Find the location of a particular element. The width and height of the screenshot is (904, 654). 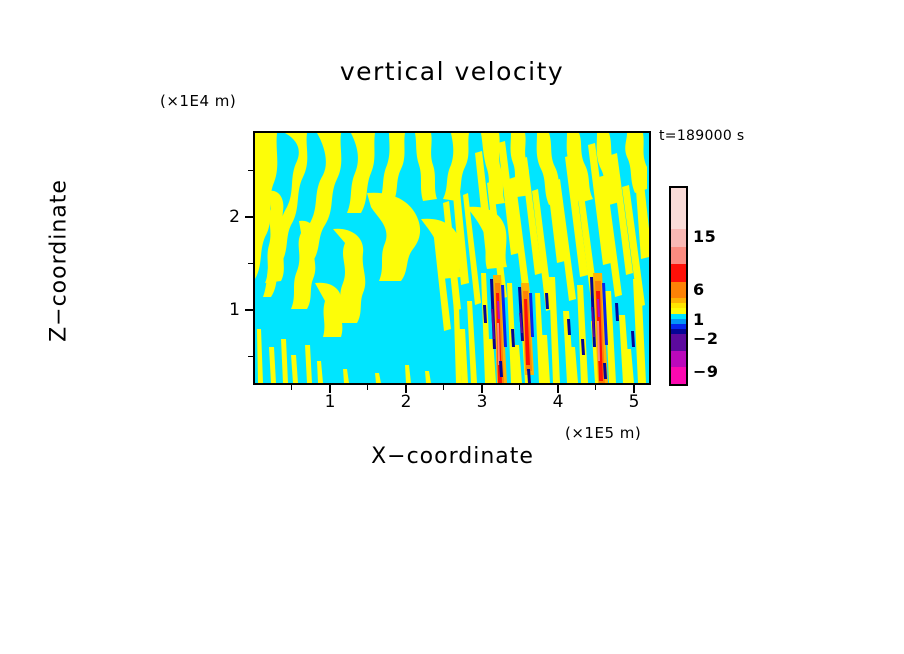

y-tick-label-1: 1 is located at coordinates (234, 310).